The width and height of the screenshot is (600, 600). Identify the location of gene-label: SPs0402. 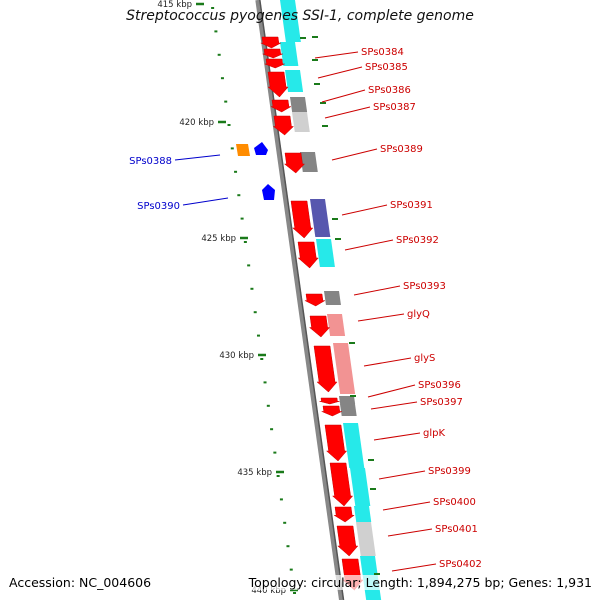
(460, 564).